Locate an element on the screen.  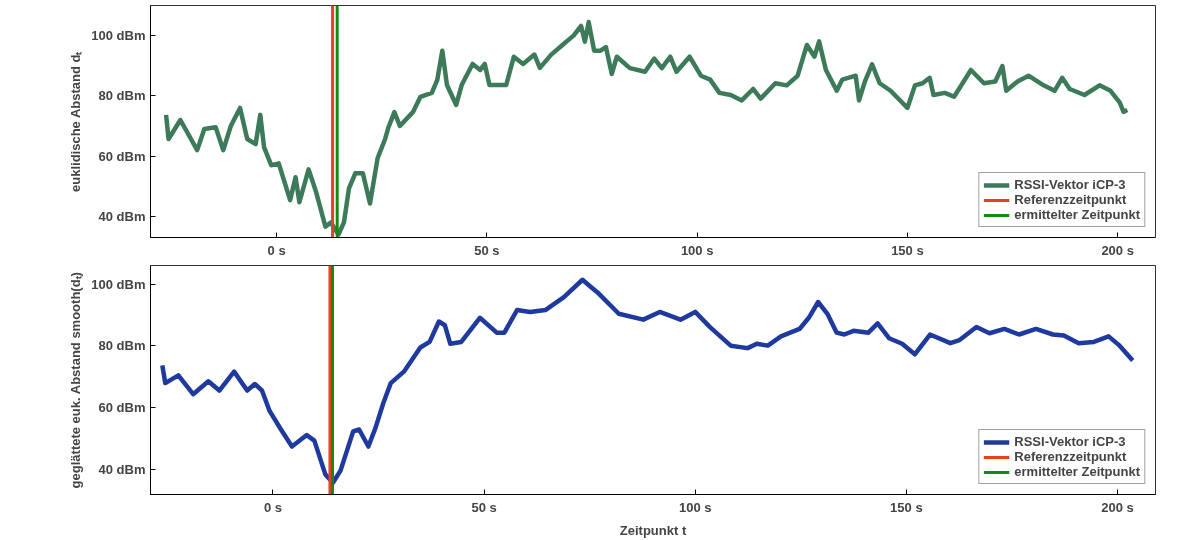
x-axis-title: Zeitpunkt t is located at coordinates (653, 530).